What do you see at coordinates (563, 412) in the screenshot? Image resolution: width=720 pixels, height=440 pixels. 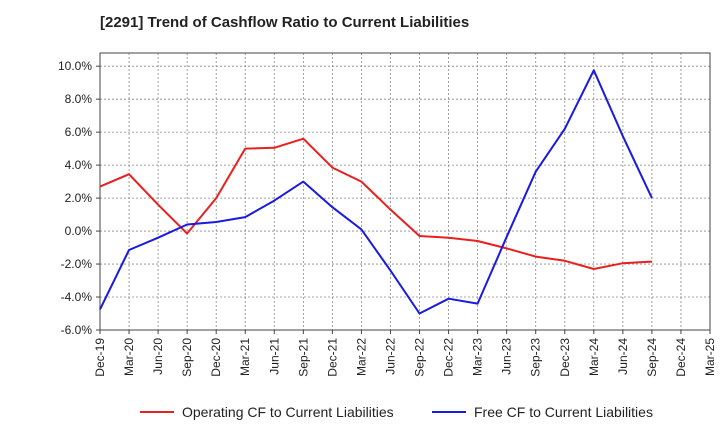 I see `legend-label-free-cf: Free CF to Current Liabilities` at bounding box center [563, 412].